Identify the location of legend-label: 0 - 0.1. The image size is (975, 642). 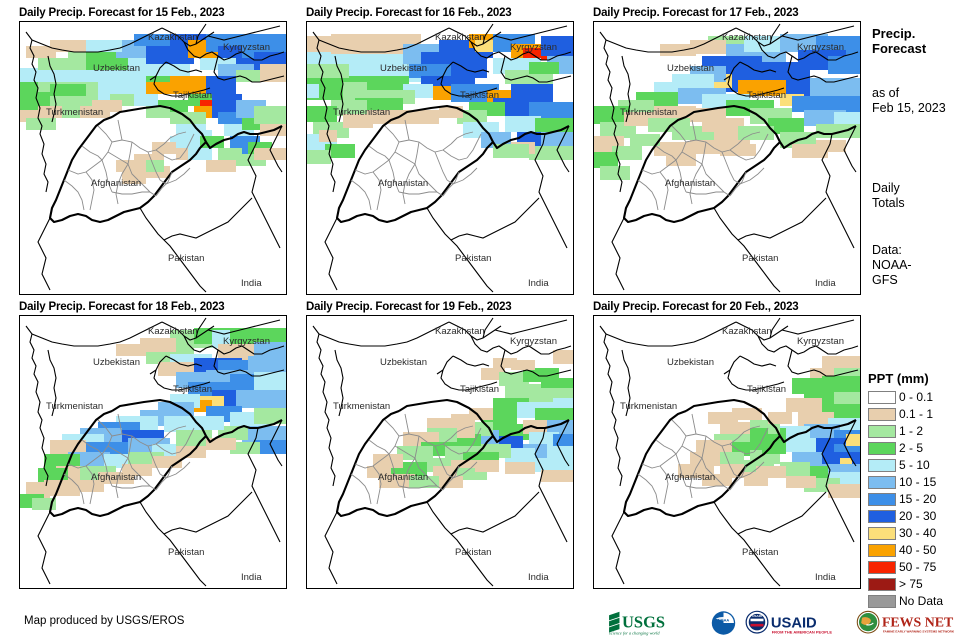
(916, 396).